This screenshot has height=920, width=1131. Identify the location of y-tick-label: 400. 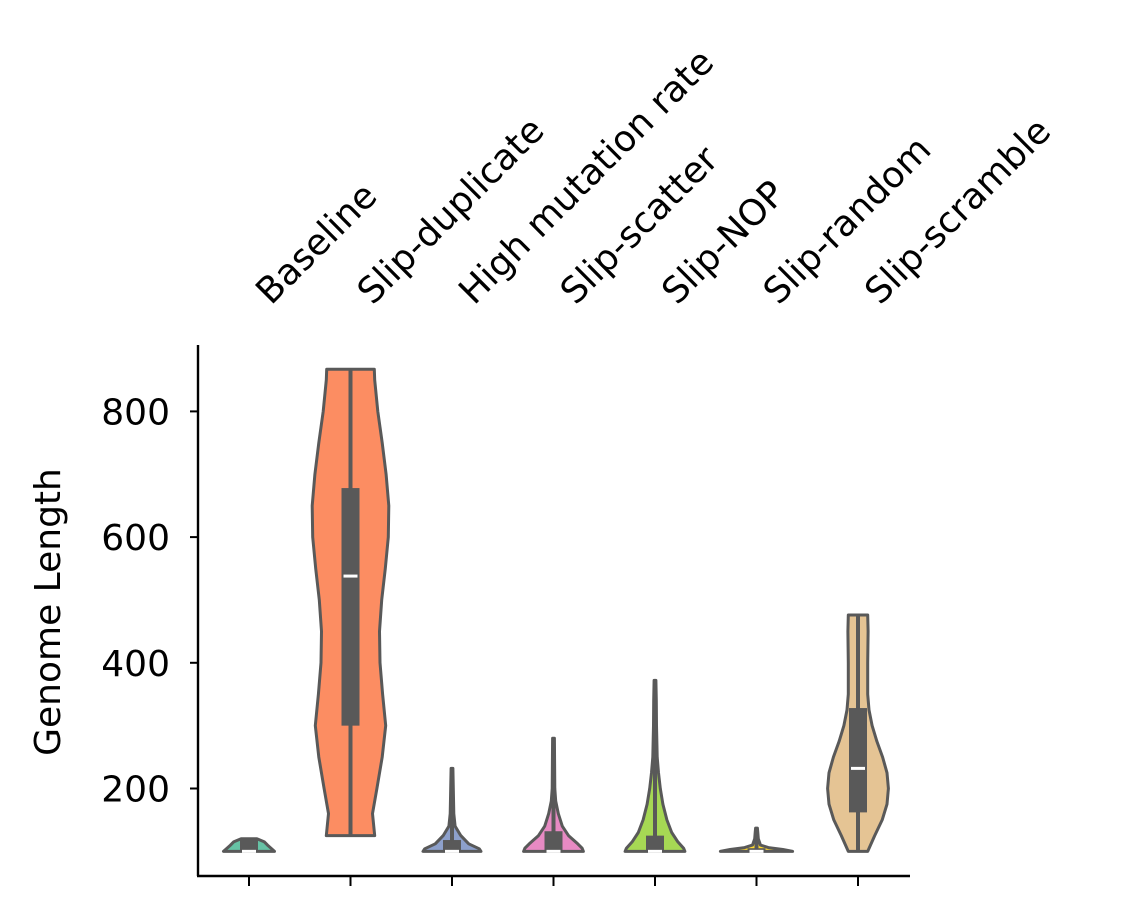
(135, 664).